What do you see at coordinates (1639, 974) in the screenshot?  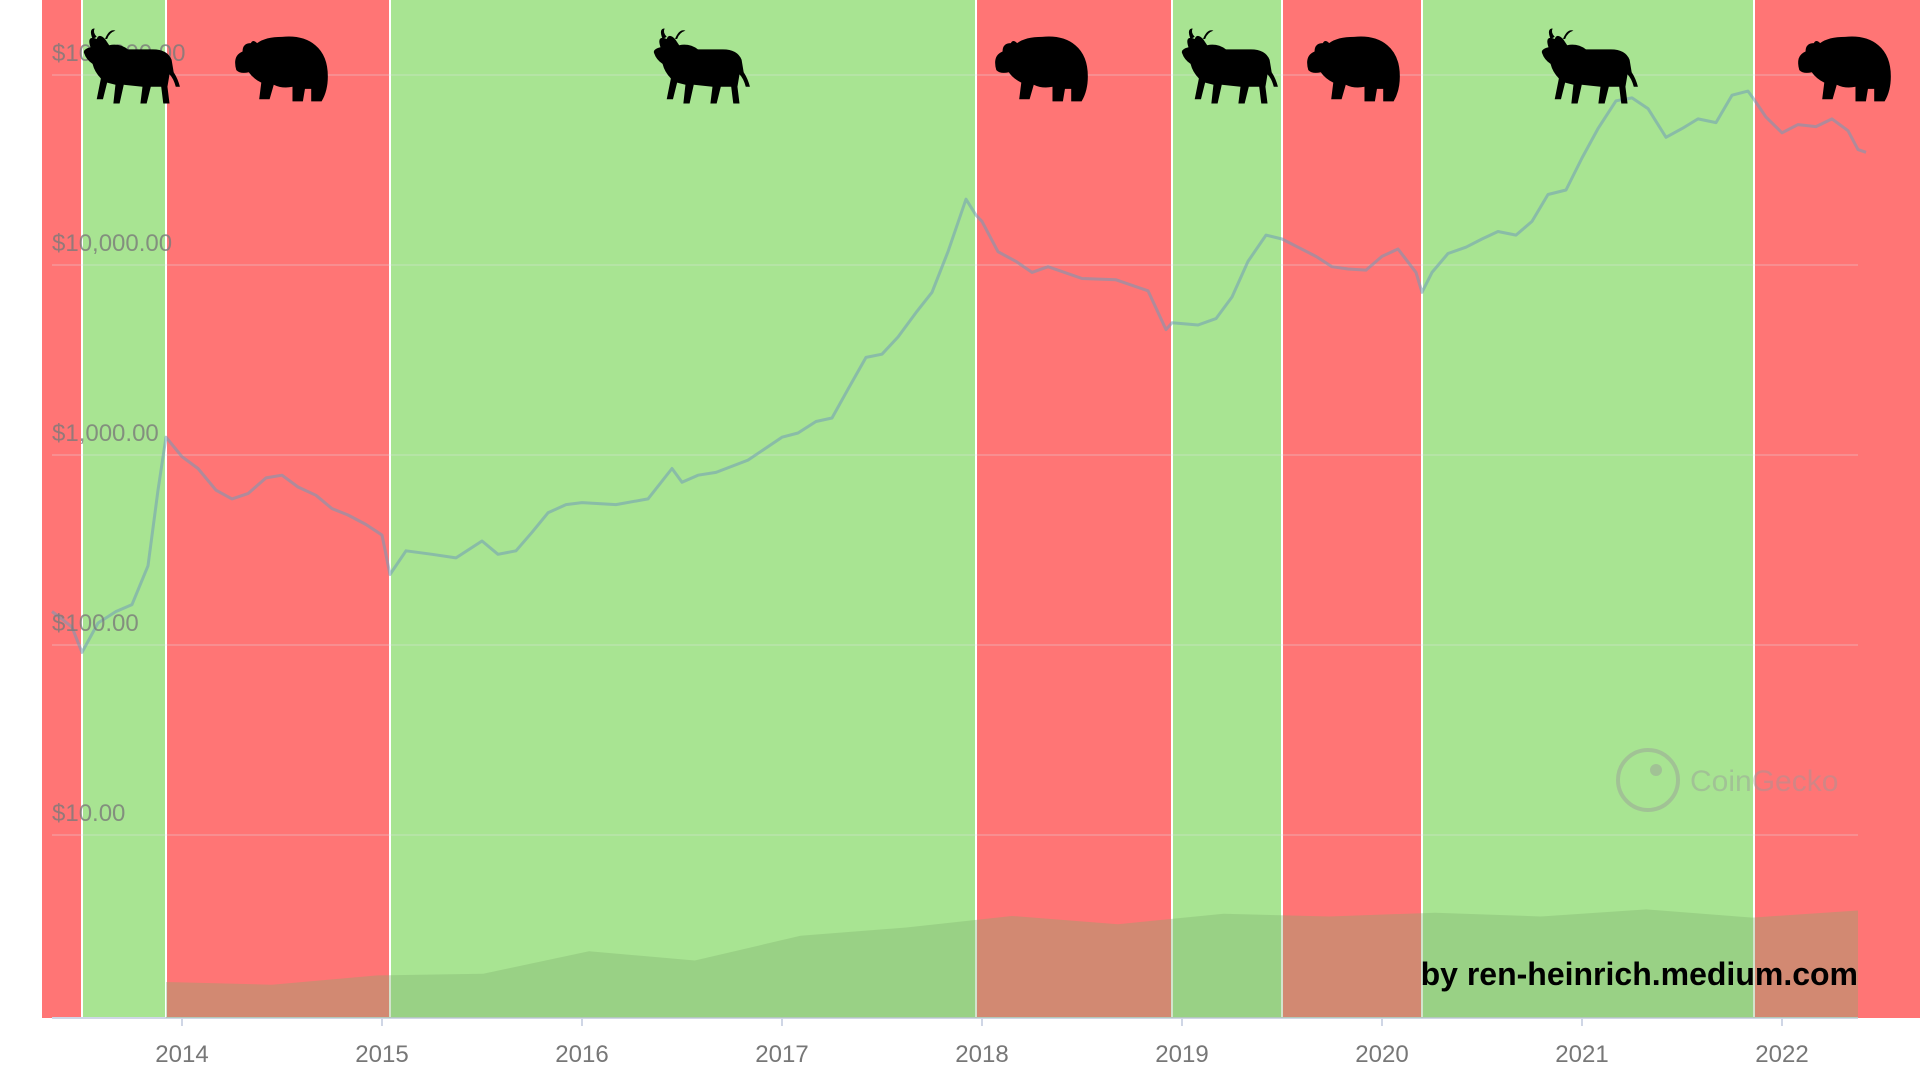 I see `credit-text: by ren-heinrich.medium.com` at bounding box center [1639, 974].